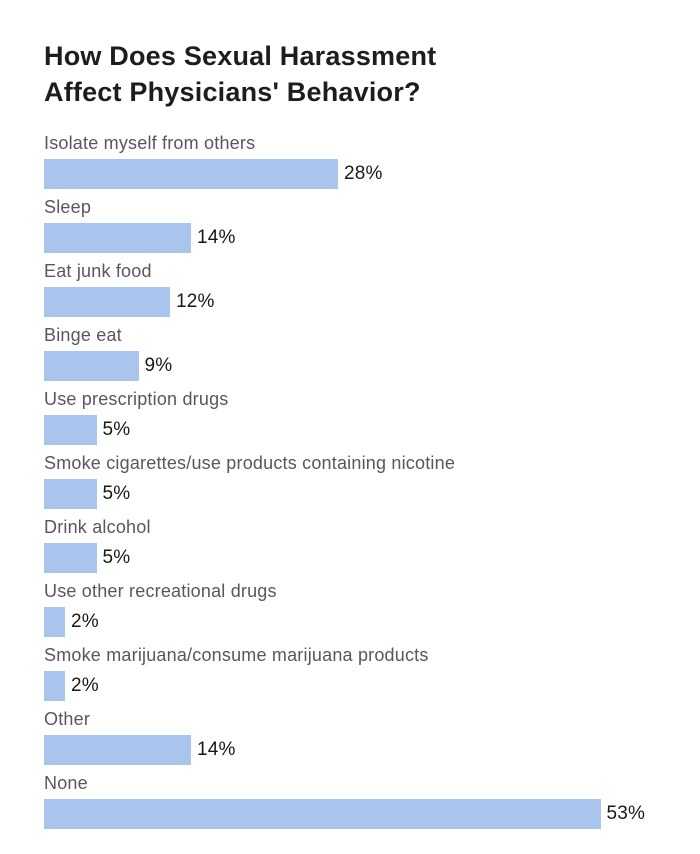 The image size is (700, 854). I want to click on bar-value-label: 9%, so click(158, 365).